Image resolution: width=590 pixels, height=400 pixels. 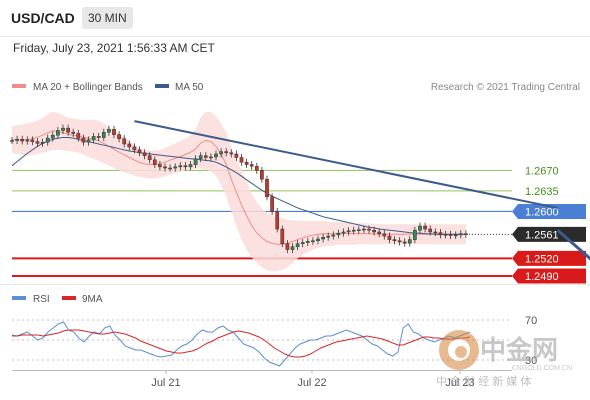 I want to click on watermark: 中金网 CNGOLD.COM.CN 中 金 财 经 新 媒 体, so click(x=504, y=359).